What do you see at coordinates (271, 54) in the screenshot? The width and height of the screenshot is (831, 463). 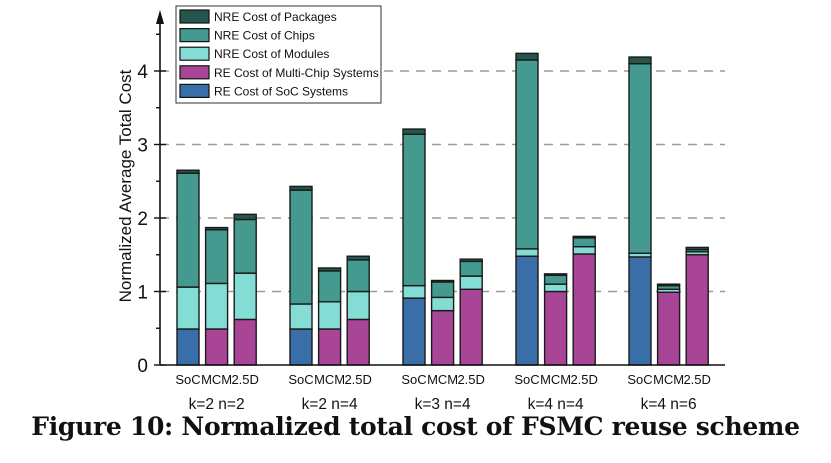 I see `legend-label: NRE Cost of Modules` at bounding box center [271, 54].